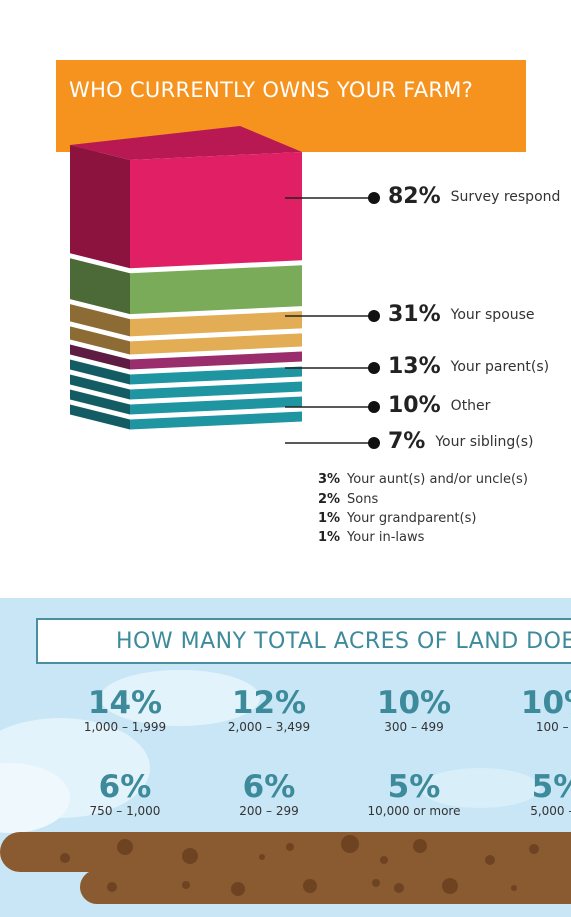  Describe the element at coordinates (100, 340) in the screenshot. I see `bar-other-side` at that location.